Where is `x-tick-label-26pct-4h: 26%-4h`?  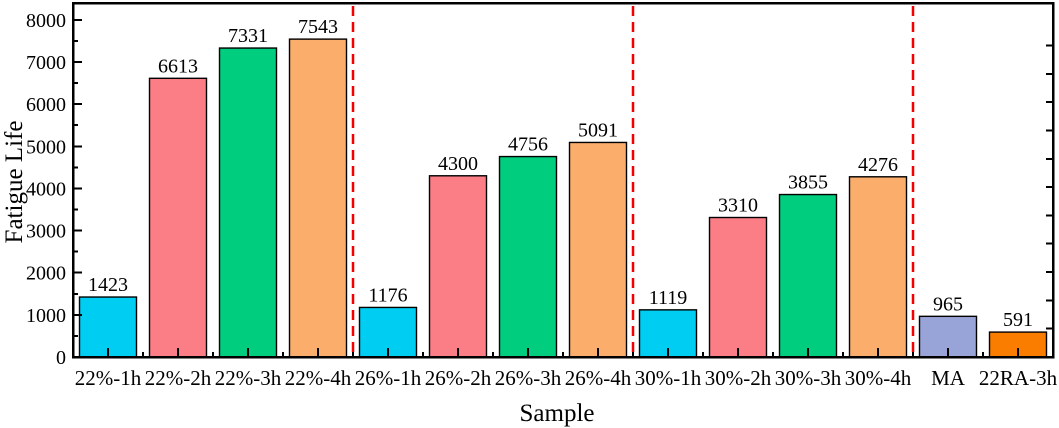 x-tick-label-26pct-4h: 26%-4h is located at coordinates (598, 378).